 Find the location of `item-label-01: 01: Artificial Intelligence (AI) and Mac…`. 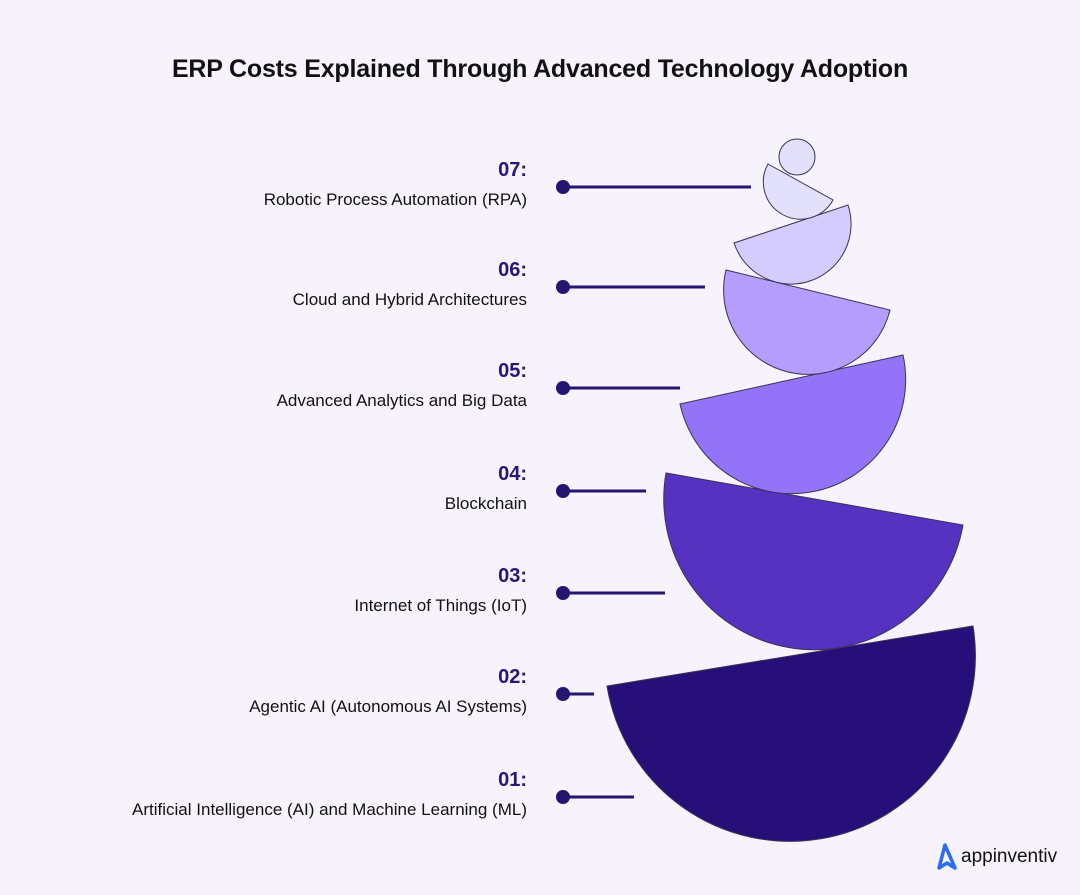

item-label-01: 01: Artificial Intelligence (AI) and Mac… is located at coordinates (329, 794).